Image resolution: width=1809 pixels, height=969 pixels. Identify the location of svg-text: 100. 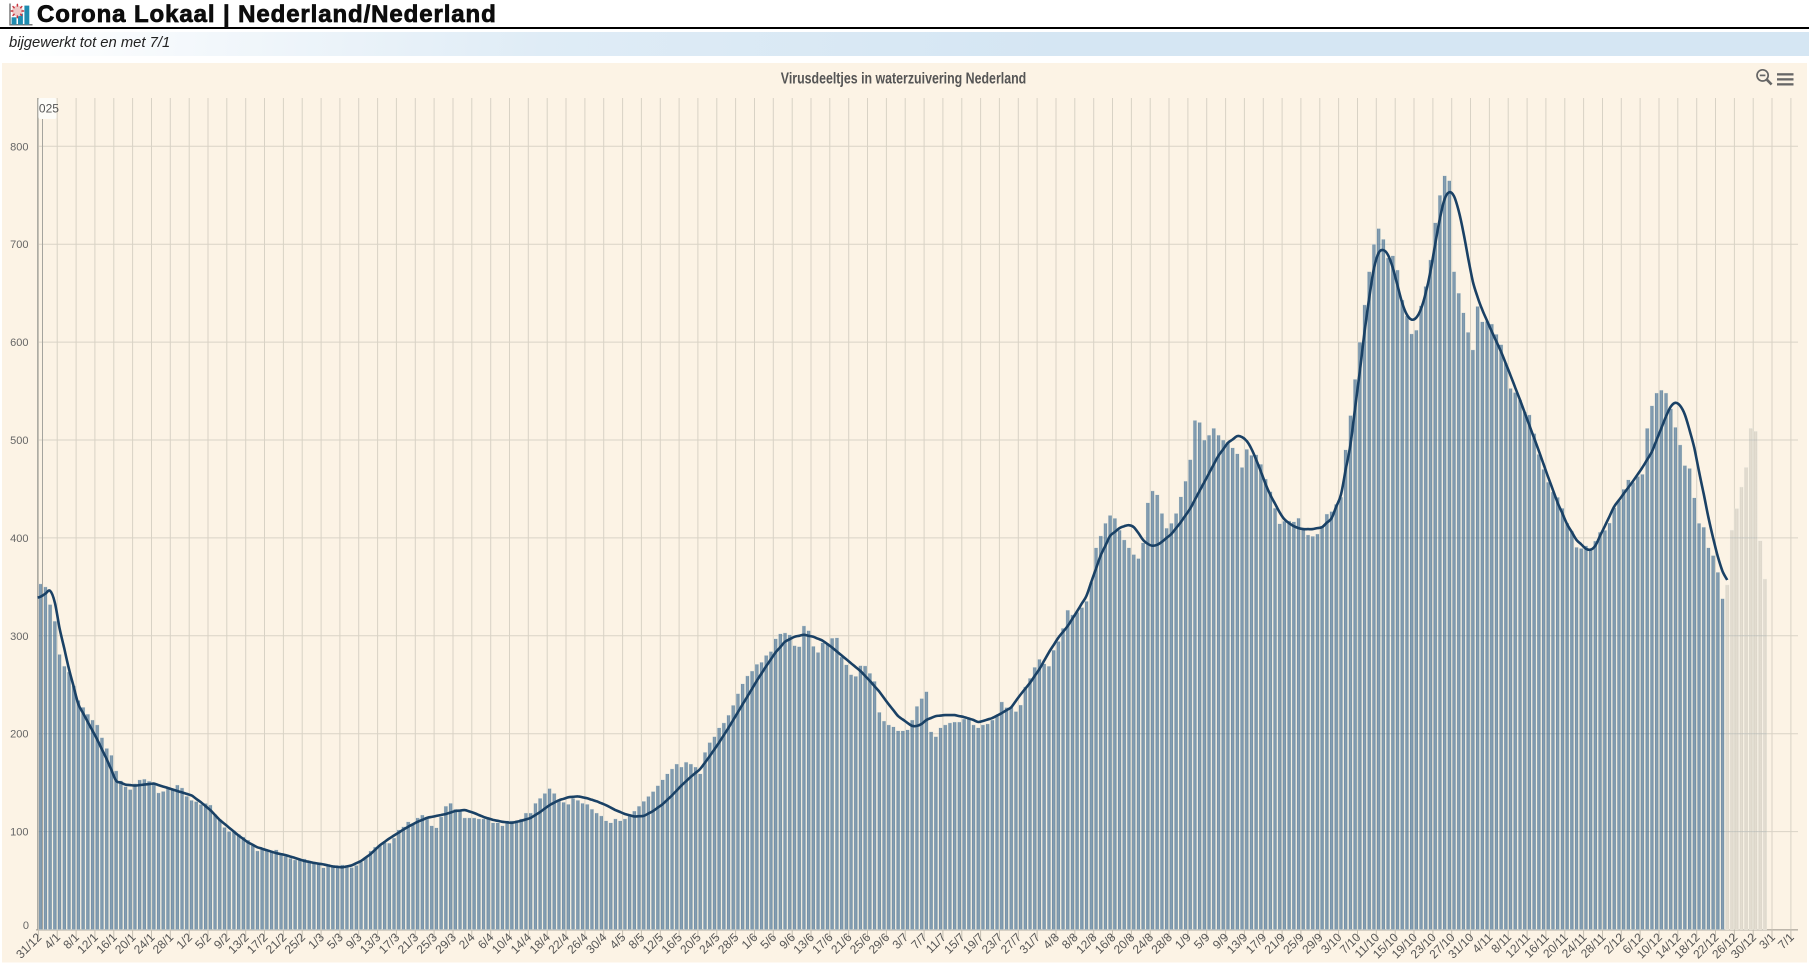
(19, 833).